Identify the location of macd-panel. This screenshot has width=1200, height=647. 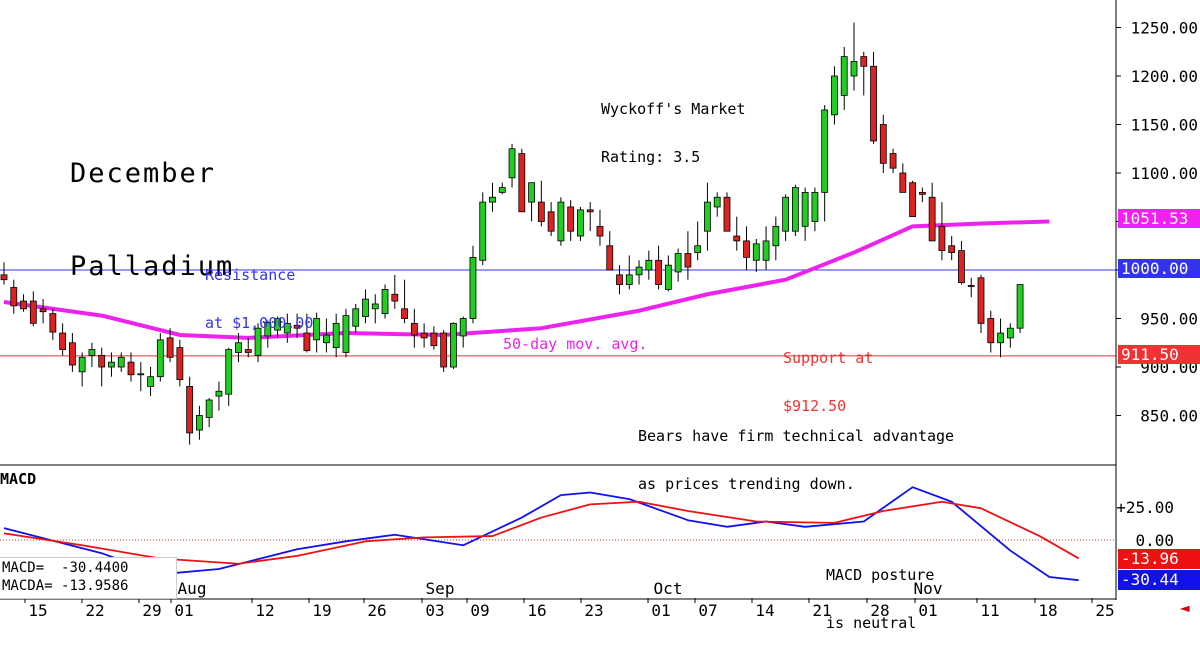
(558, 534).